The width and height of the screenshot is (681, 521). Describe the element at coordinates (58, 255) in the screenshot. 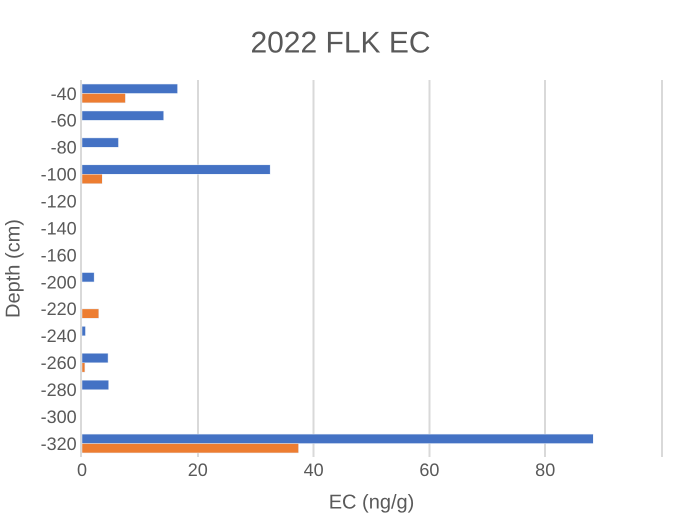

I see `y-tick-label: -160` at that location.